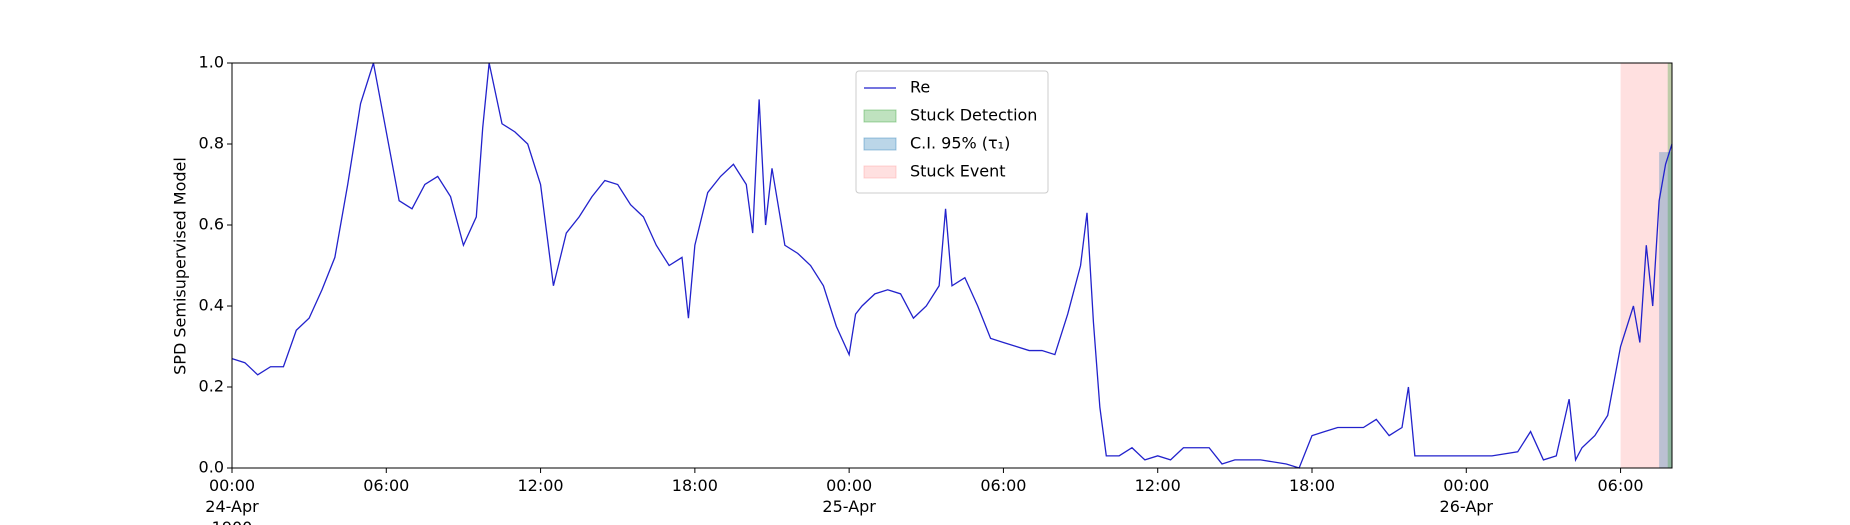 This screenshot has height=525, width=1850. I want to click on y-tick-label: 0.0, so click(211, 467).